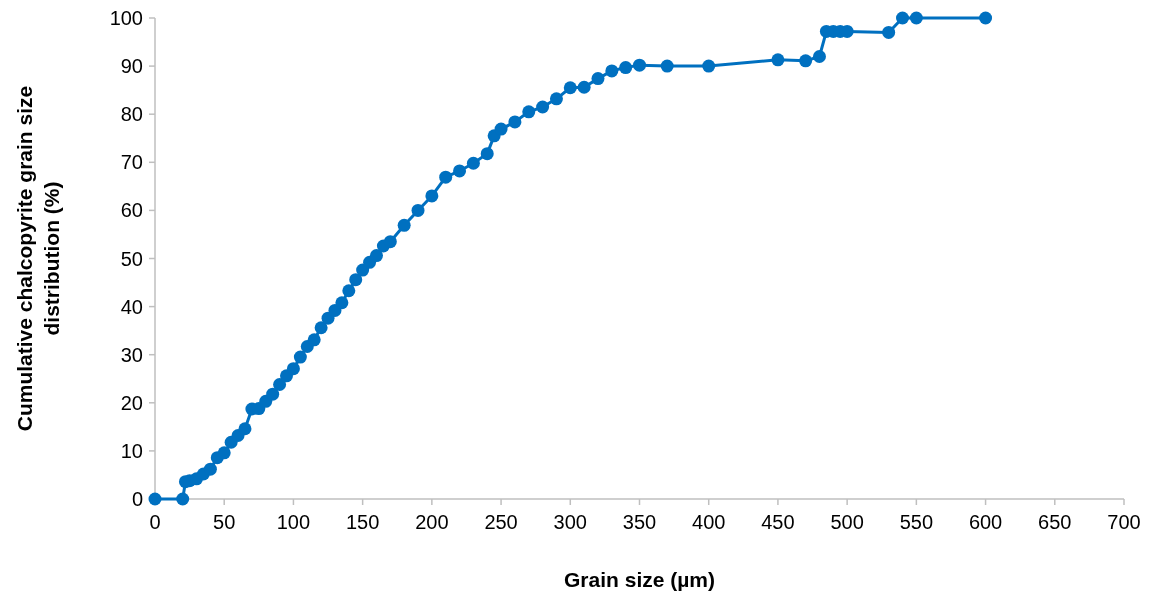 The height and width of the screenshot is (595, 1158). Describe the element at coordinates (432, 522) in the screenshot. I see `x-tick-label: 200` at that location.